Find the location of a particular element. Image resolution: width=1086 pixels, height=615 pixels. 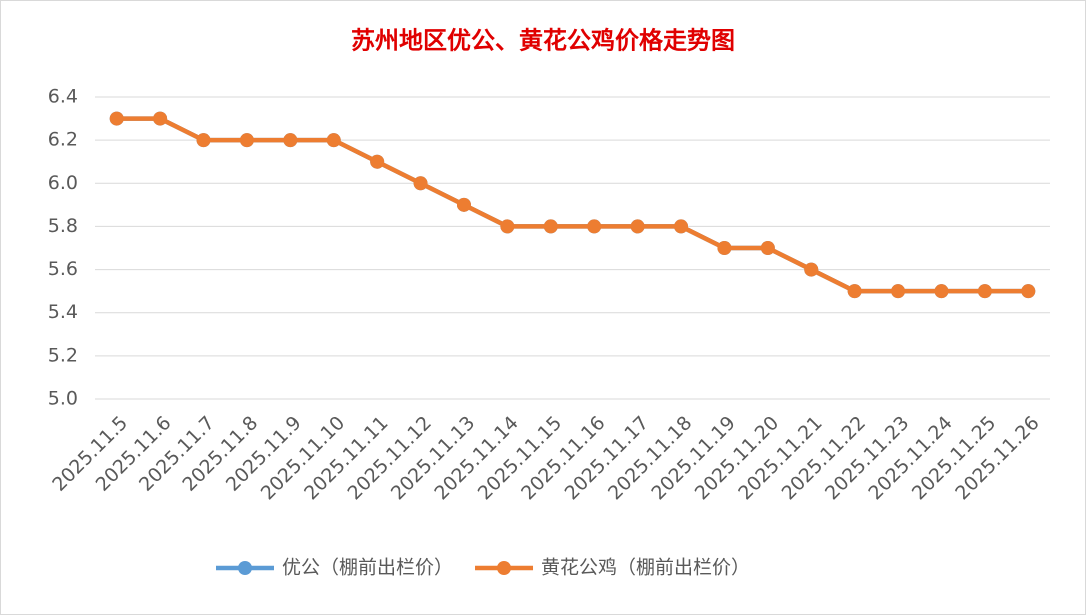

y-tick-label: 6.4 is located at coordinates (63, 97).